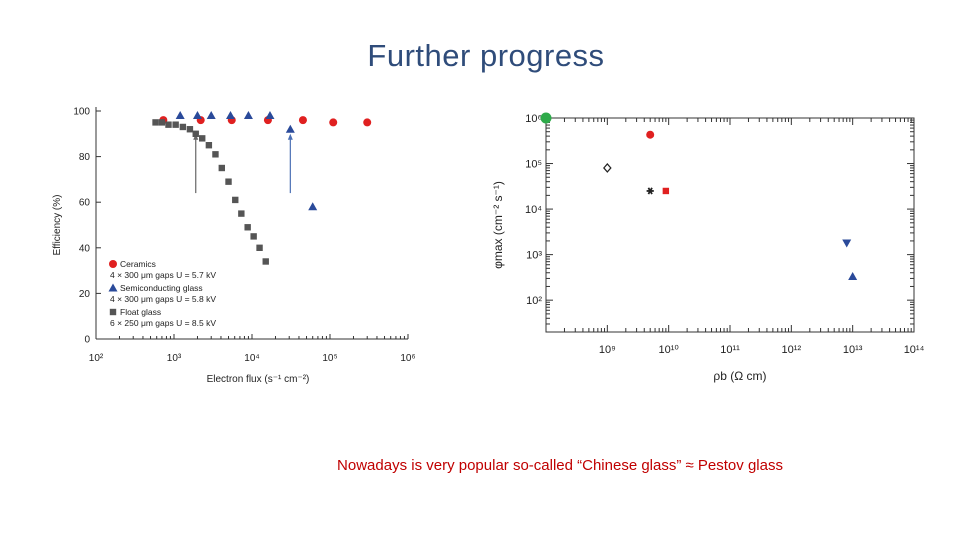 The image size is (960, 540). What do you see at coordinates (533, 165) in the screenshot?
I see `y-tick-label: 10⁵` at bounding box center [533, 165].